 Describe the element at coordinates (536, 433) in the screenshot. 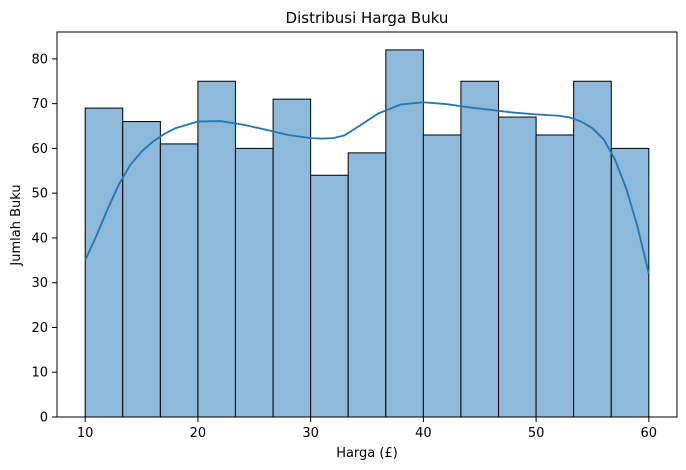

I see `x-tick-label: 50` at that location.